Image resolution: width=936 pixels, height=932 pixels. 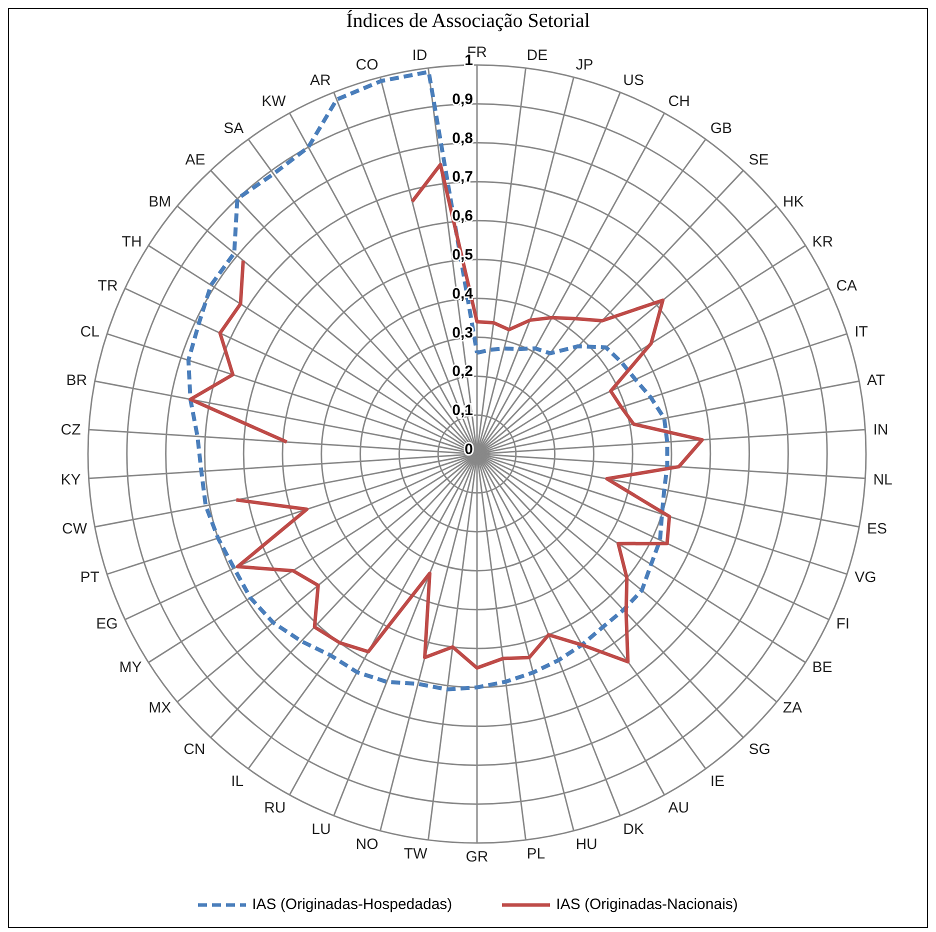 I want to click on spoke-label: AE, so click(x=195, y=160).